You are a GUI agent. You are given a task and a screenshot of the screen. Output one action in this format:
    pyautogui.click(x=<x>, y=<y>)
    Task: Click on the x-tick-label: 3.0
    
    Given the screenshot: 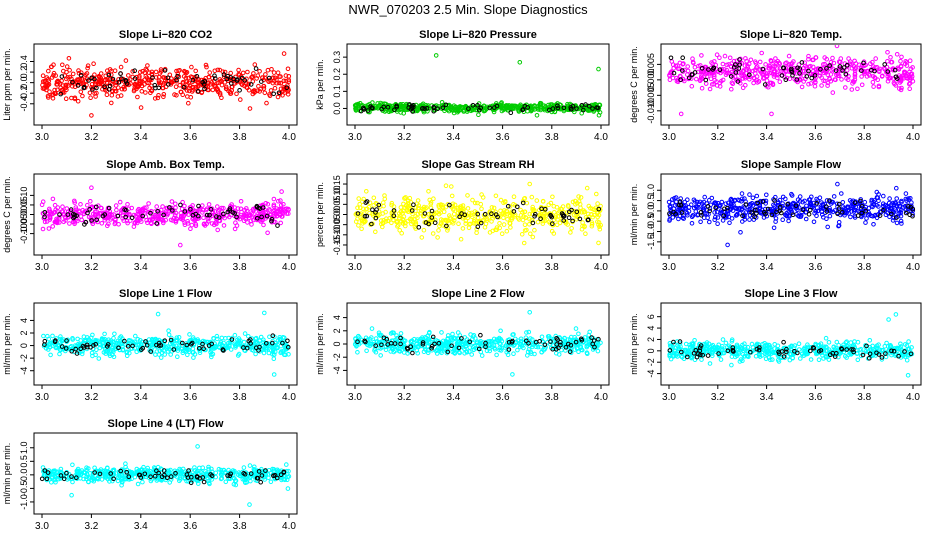 What is the action you would take?
    pyautogui.click(x=355, y=267)
    